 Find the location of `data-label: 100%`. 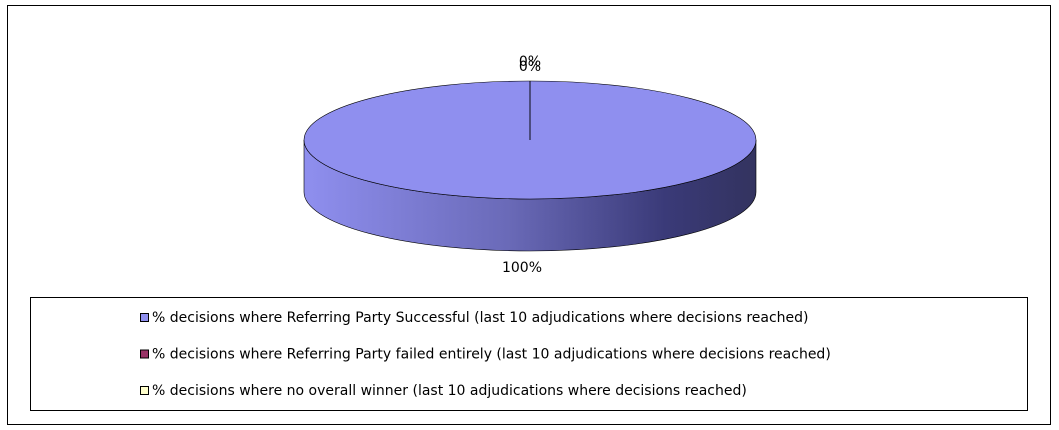

data-label: 100% is located at coordinates (522, 268).